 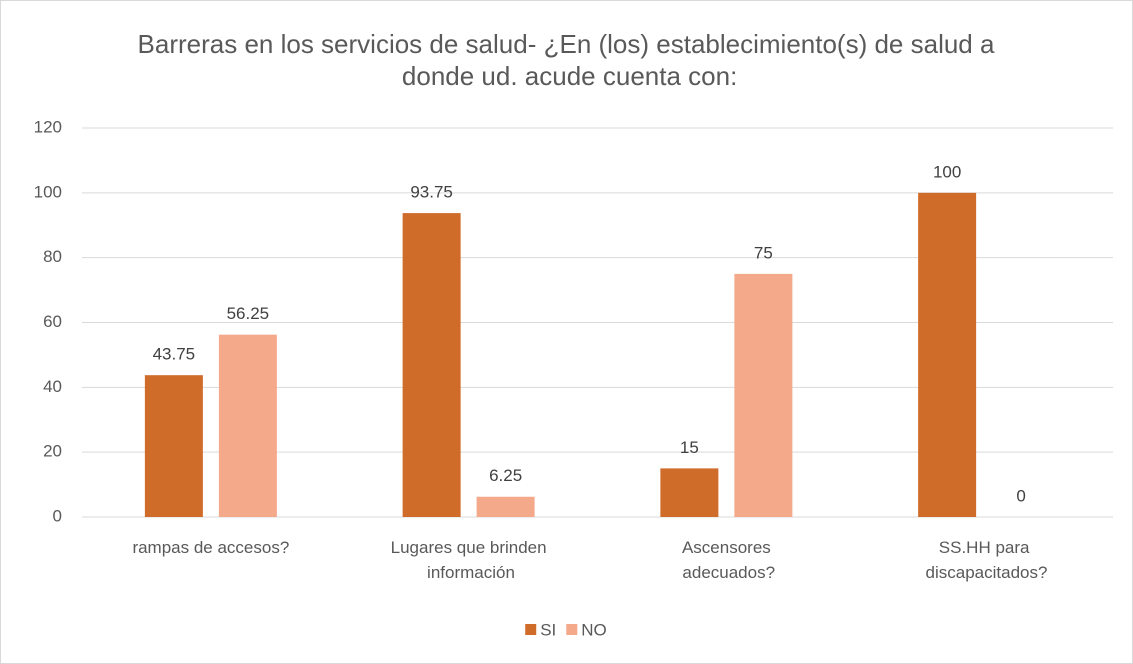 I want to click on data-label: 6.25, so click(x=505, y=475).